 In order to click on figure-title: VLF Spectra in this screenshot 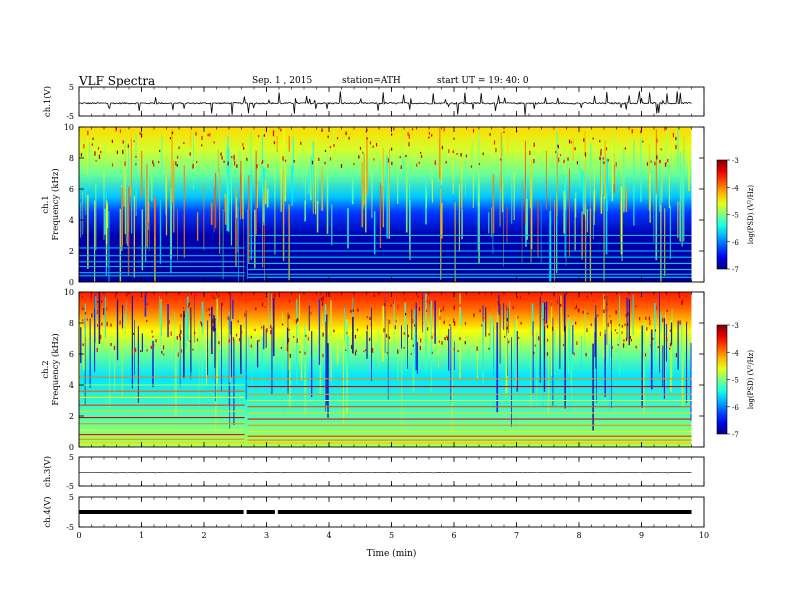, I will do `click(117, 81)`.